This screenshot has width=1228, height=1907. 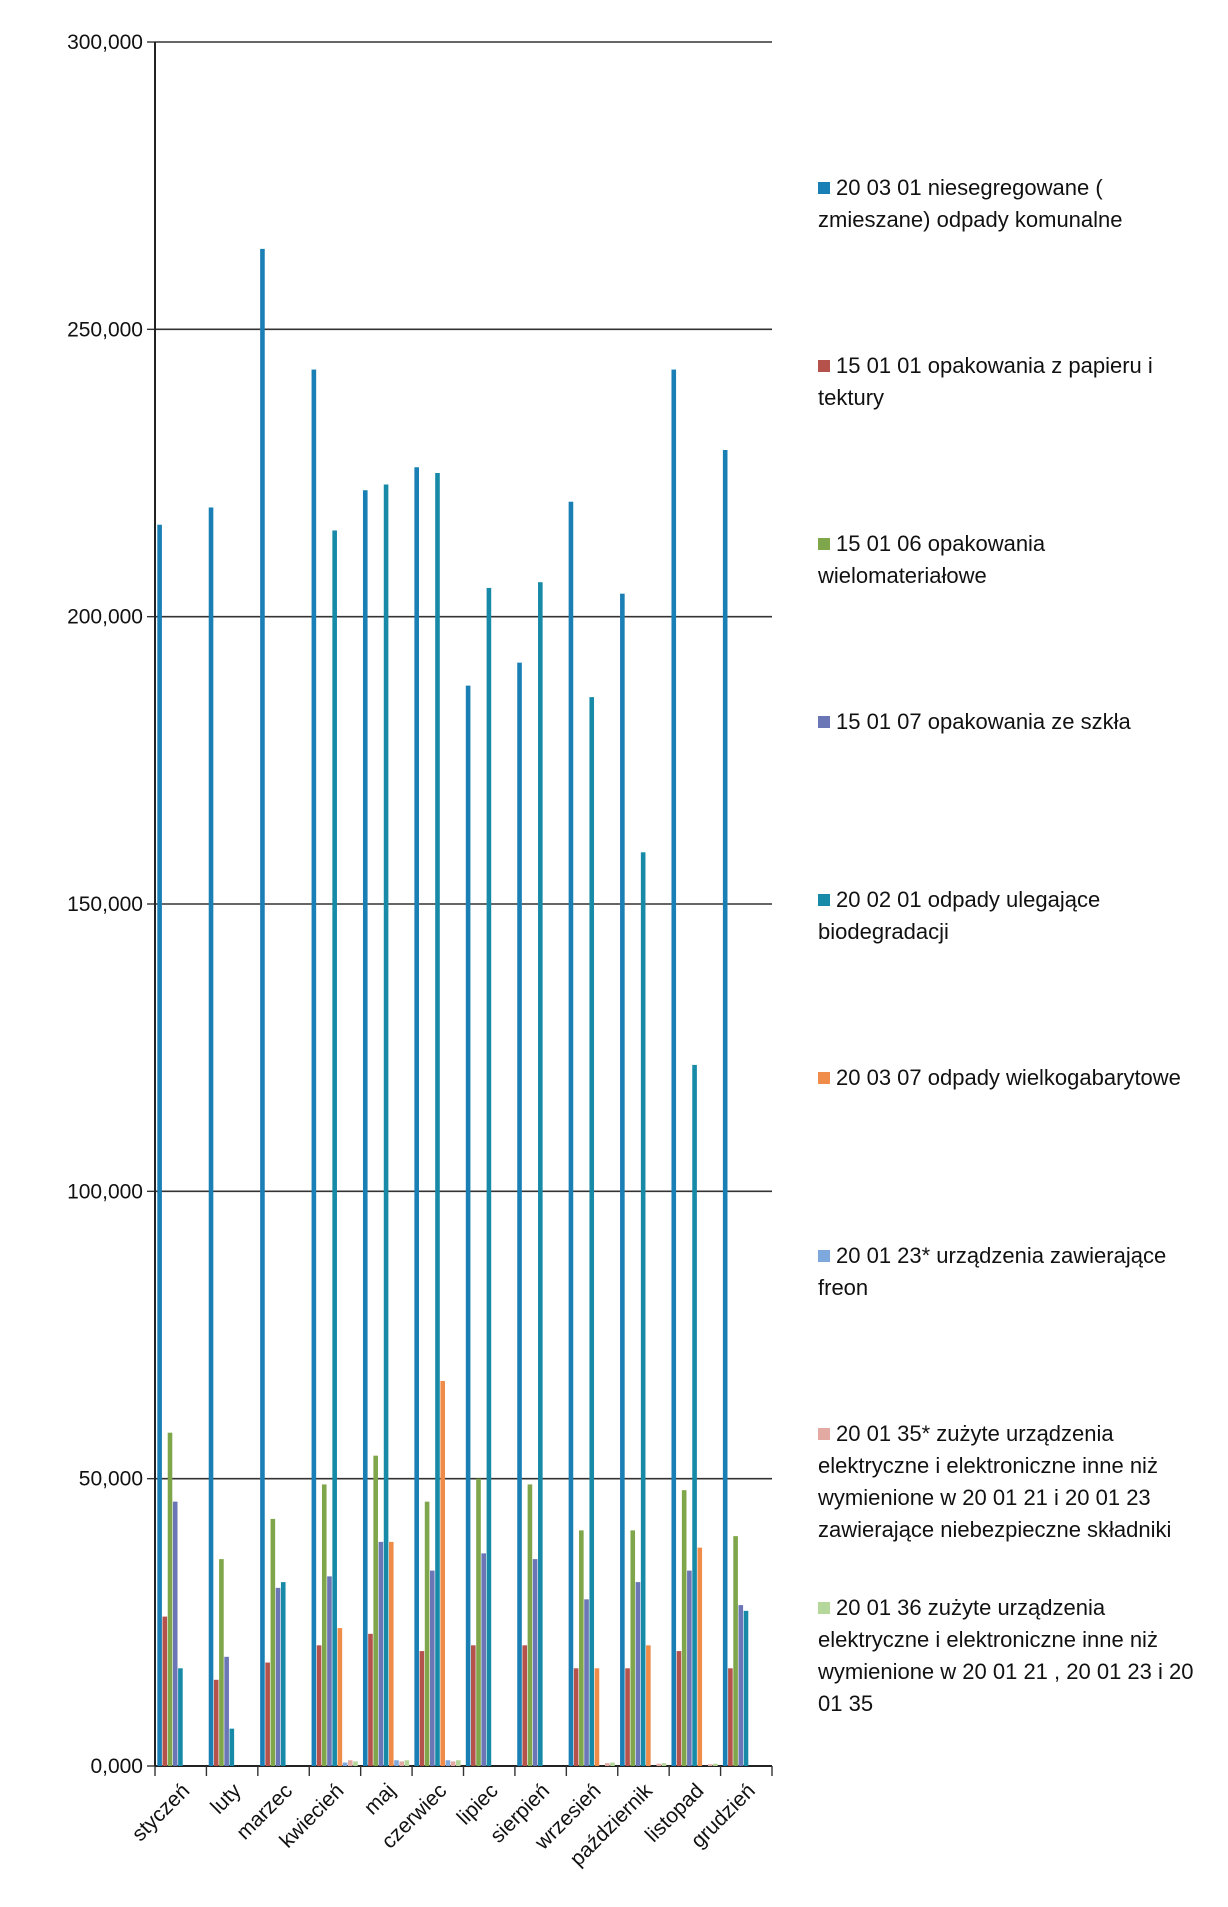 What do you see at coordinates (226, 1799) in the screenshot?
I see `x-tick-label: luty` at bounding box center [226, 1799].